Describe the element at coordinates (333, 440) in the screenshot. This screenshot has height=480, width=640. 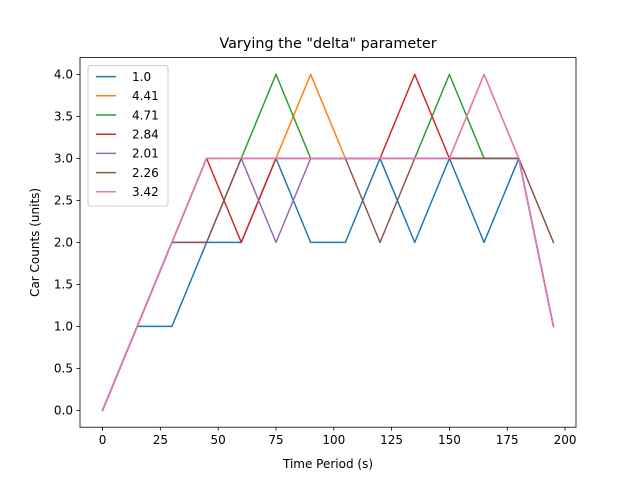
I see `x-tick-label: 100` at that location.